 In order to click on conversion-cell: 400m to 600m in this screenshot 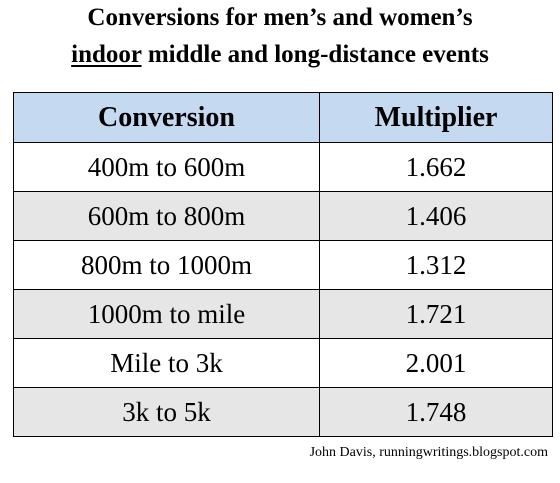, I will do `click(166, 167)`.